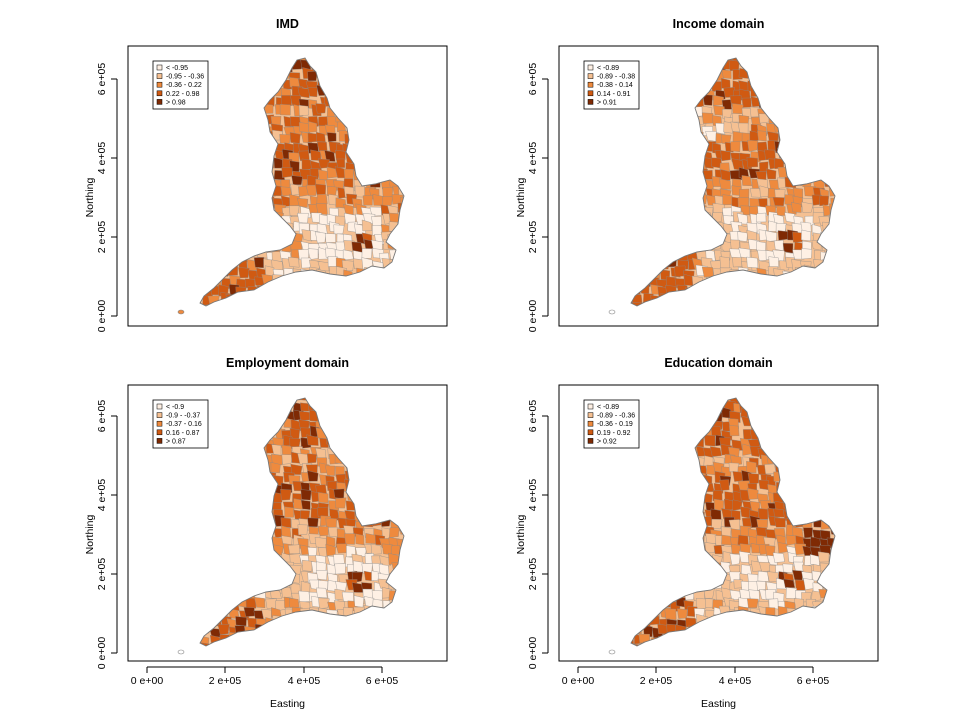 The width and height of the screenshot is (960, 720). I want to click on legend-label: 0.16 - 0.87, so click(183, 433).